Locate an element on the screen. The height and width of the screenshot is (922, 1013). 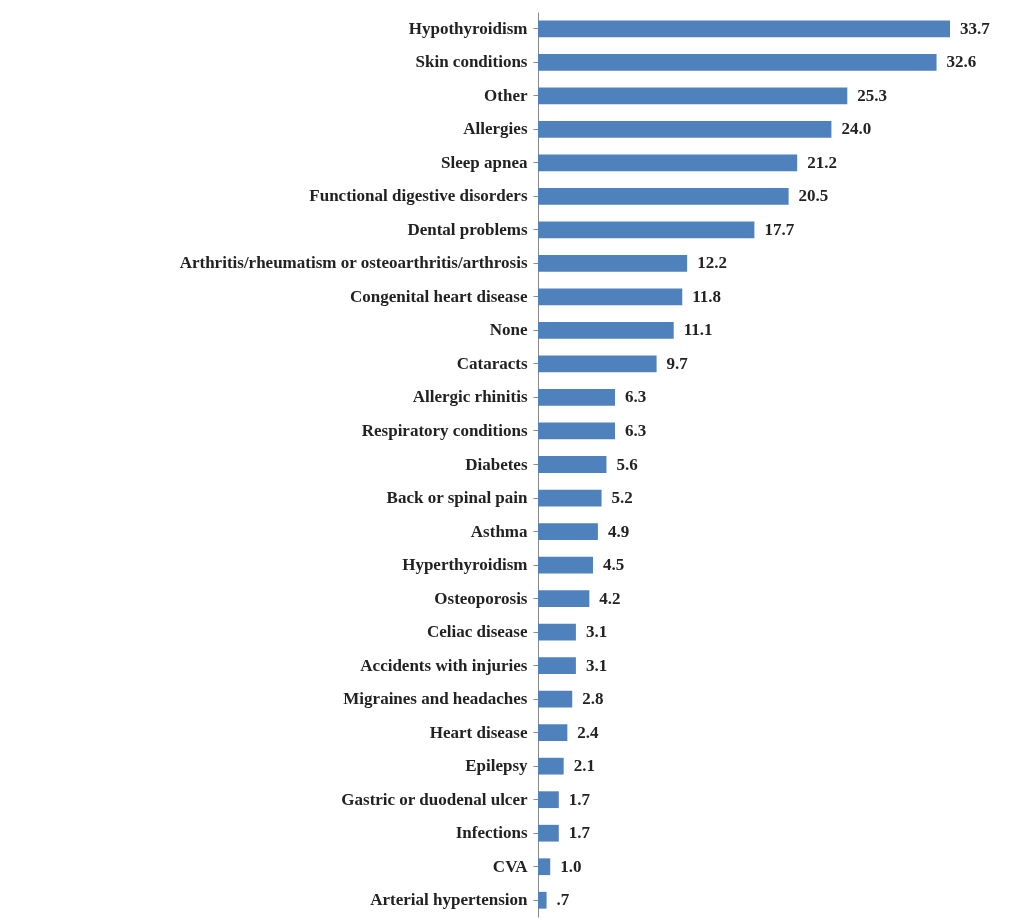
y-tick-label: Accidents with injuries is located at coordinates (444, 665).